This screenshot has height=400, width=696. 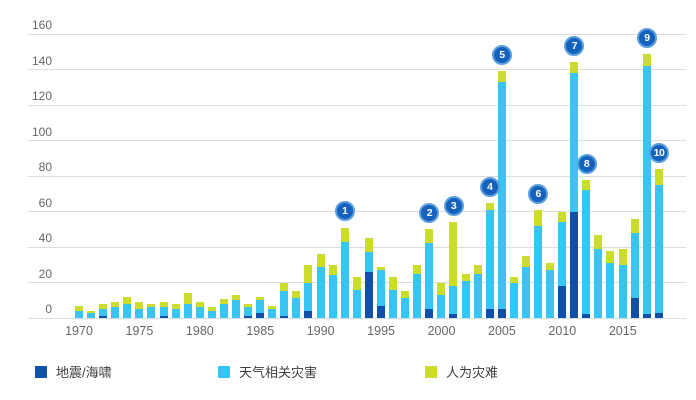 What do you see at coordinates (260, 315) in the screenshot?
I see `bar-segment-earthquake-1985` at bounding box center [260, 315].